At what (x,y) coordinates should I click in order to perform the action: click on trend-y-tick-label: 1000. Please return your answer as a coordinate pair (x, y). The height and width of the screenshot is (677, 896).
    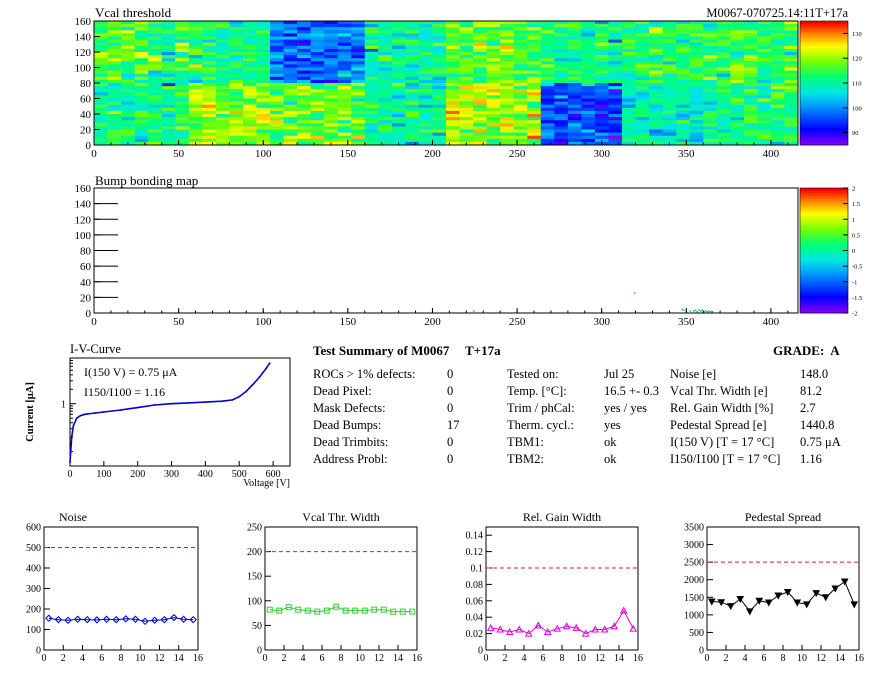
    Looking at the image, I should click on (694, 615).